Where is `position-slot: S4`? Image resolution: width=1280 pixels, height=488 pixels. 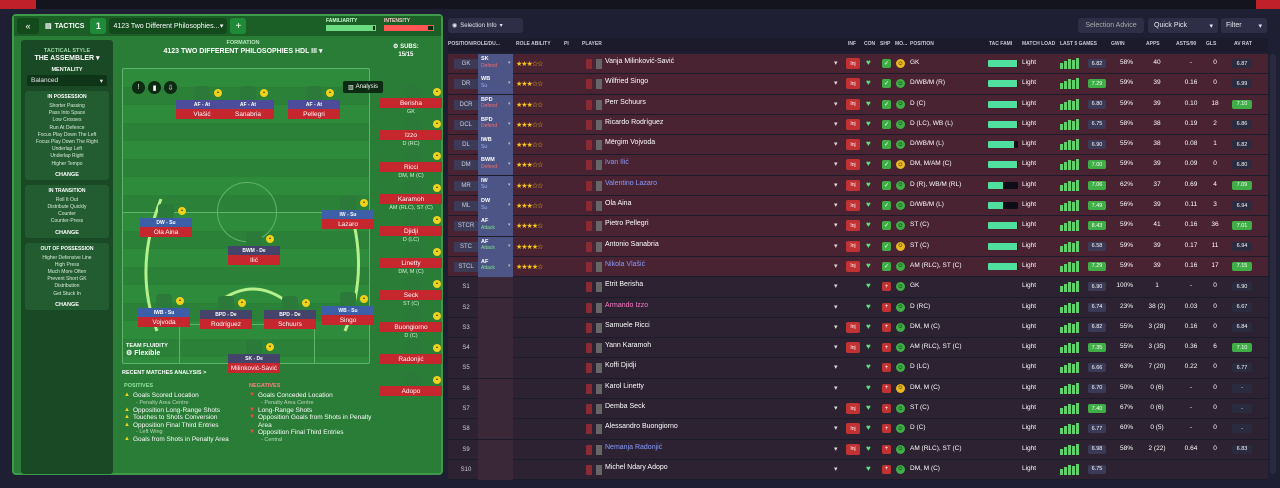 position-slot: S4 is located at coordinates (466, 348).